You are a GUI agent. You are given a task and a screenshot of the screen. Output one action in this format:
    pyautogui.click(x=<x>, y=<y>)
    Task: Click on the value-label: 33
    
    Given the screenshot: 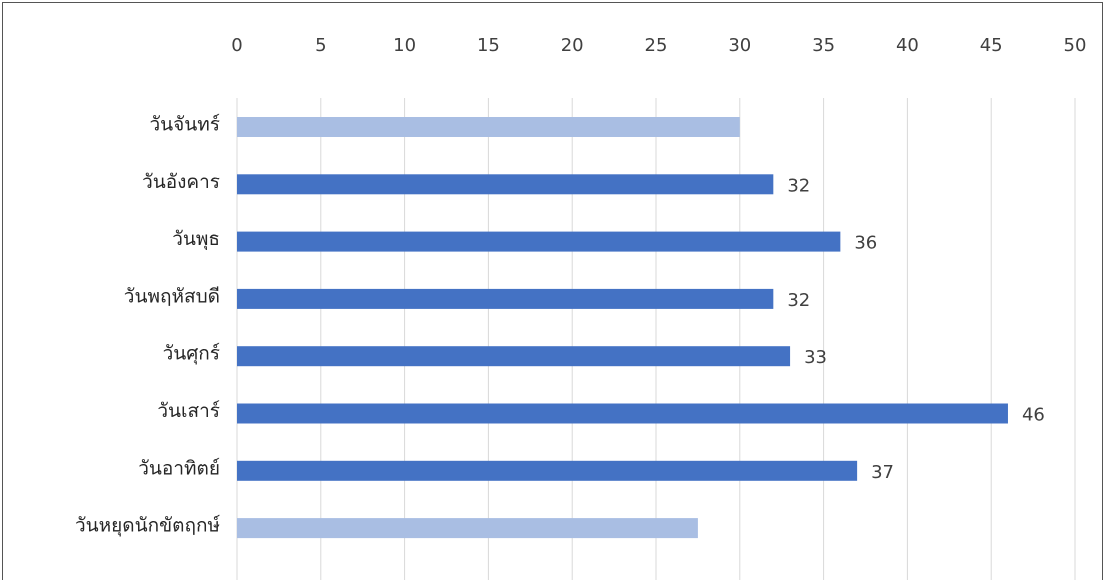 What is the action you would take?
    pyautogui.click(x=815, y=357)
    